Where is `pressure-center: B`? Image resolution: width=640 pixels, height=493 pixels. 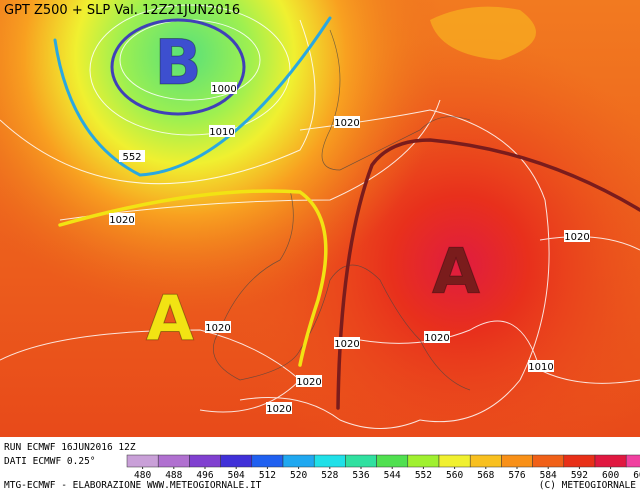
pressure-center: B is located at coordinates (177, 62).